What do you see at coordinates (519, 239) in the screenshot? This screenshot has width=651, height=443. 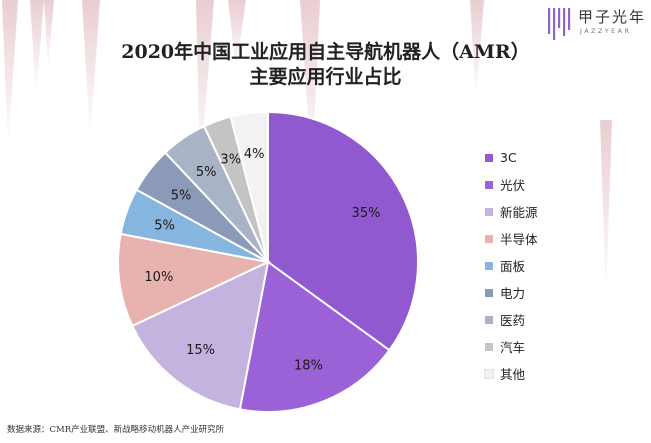 I see `legend-label: 半导体` at bounding box center [519, 239].